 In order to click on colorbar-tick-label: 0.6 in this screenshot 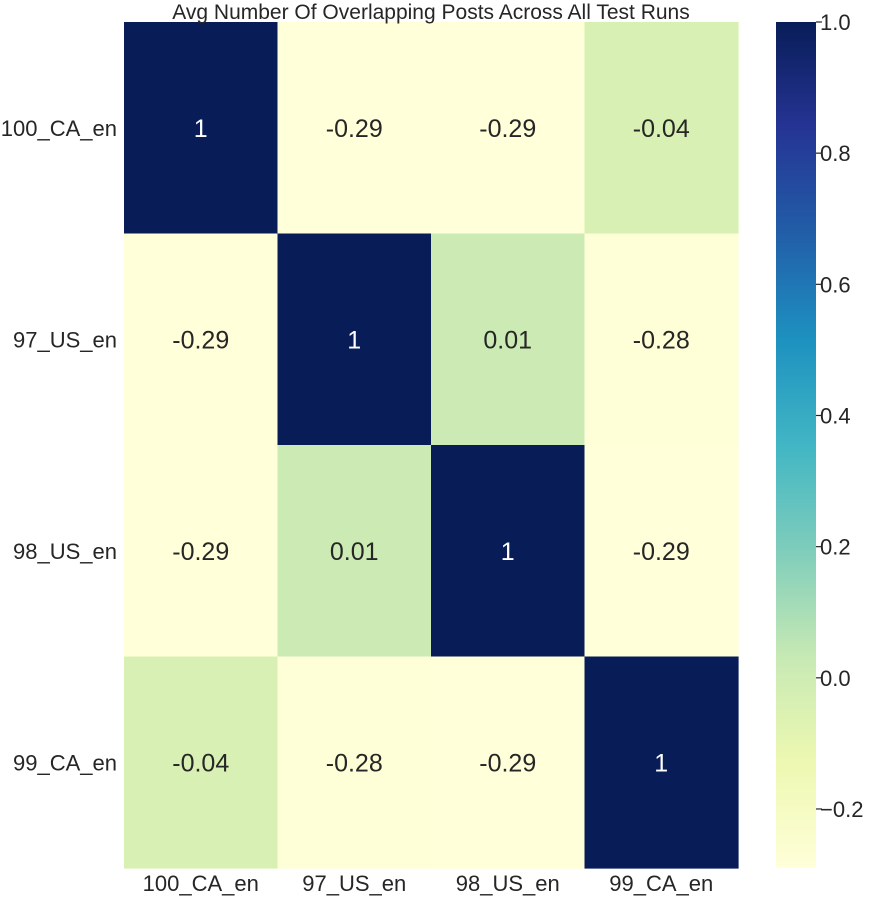, I will do `click(835, 284)`.